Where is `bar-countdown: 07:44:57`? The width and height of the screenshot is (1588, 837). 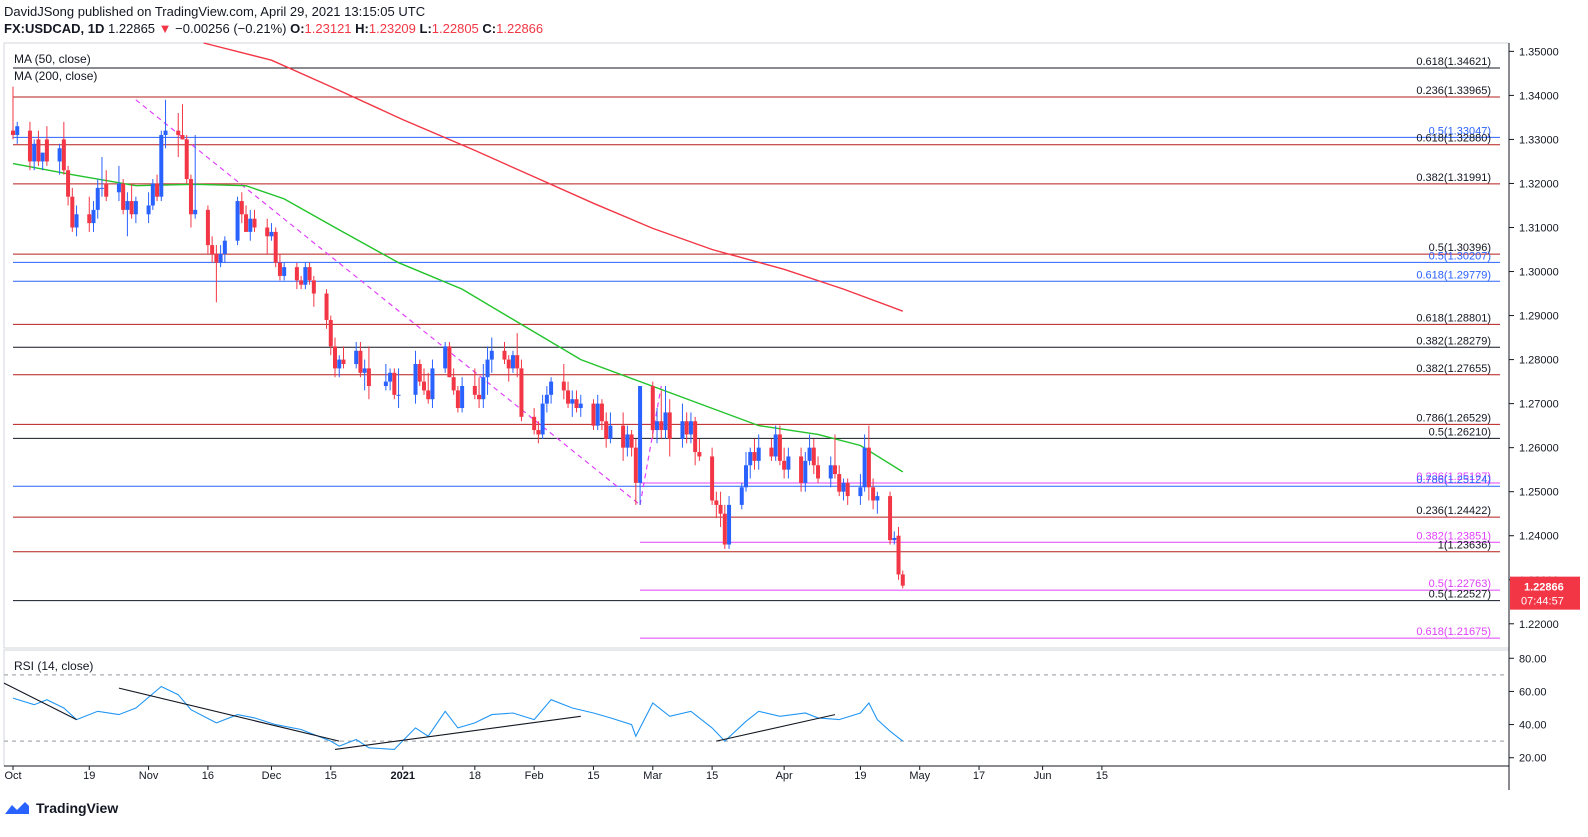 bar-countdown: 07:44:57 is located at coordinates (1542, 602).